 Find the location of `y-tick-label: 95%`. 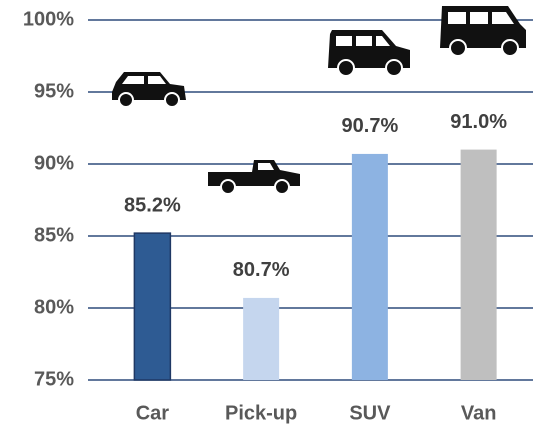

y-tick-label: 95% is located at coordinates (54, 91).